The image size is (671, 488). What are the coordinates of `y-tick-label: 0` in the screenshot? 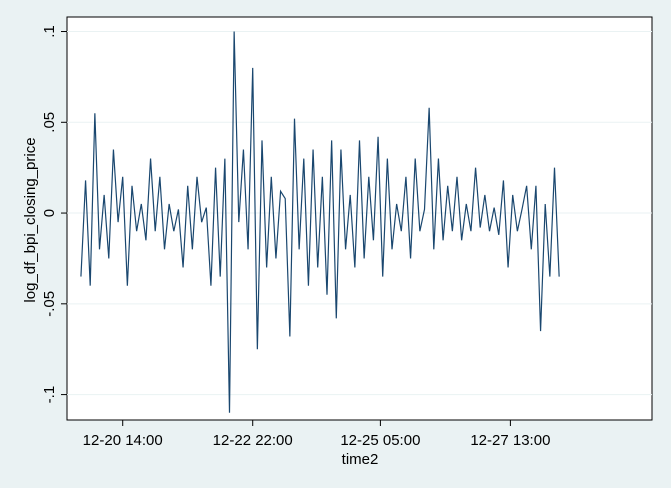 It's located at (49, 213).